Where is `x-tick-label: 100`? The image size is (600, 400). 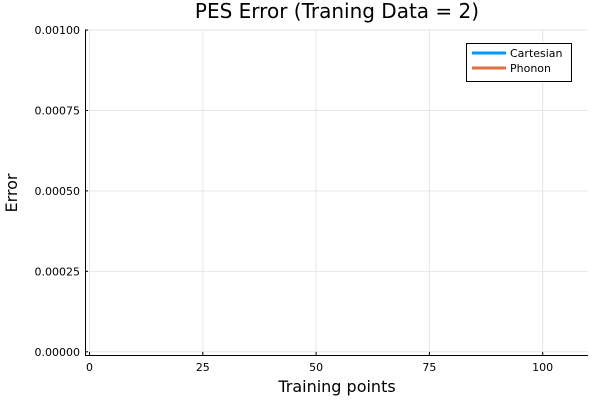 x-tick-label: 100 is located at coordinates (542, 367).